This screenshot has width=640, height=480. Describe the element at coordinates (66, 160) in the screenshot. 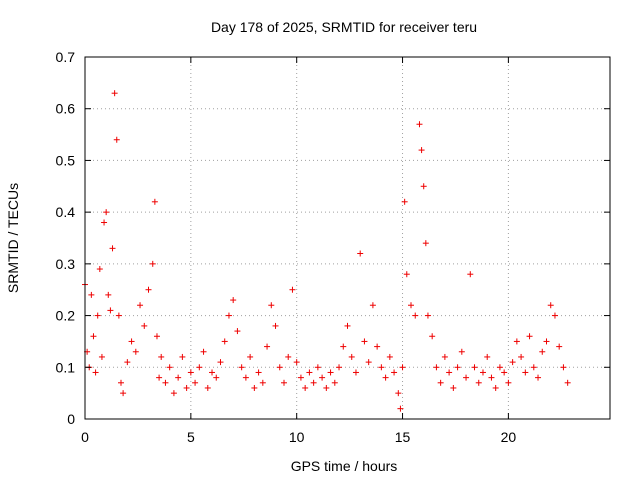

I see `y-tick-label: 0.5` at that location.